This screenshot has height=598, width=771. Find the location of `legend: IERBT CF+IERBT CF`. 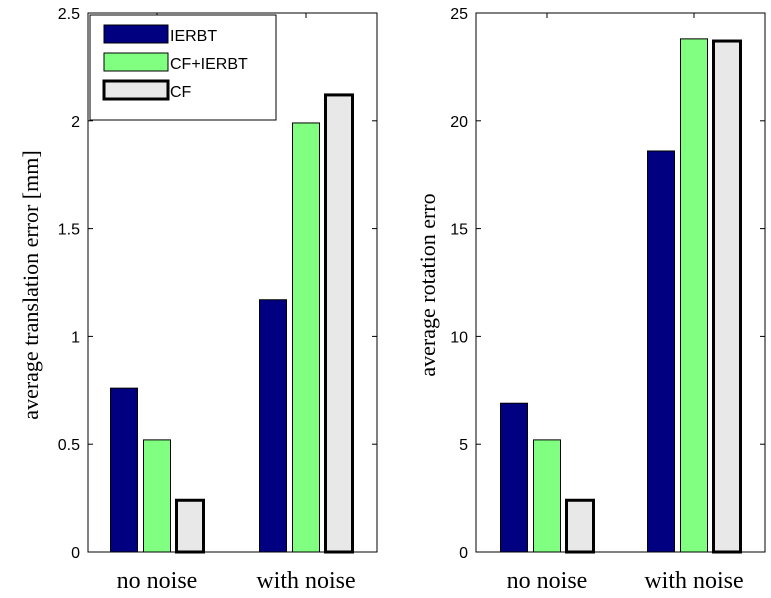

legend: IERBT CF+IERBT CF is located at coordinates (183, 67).